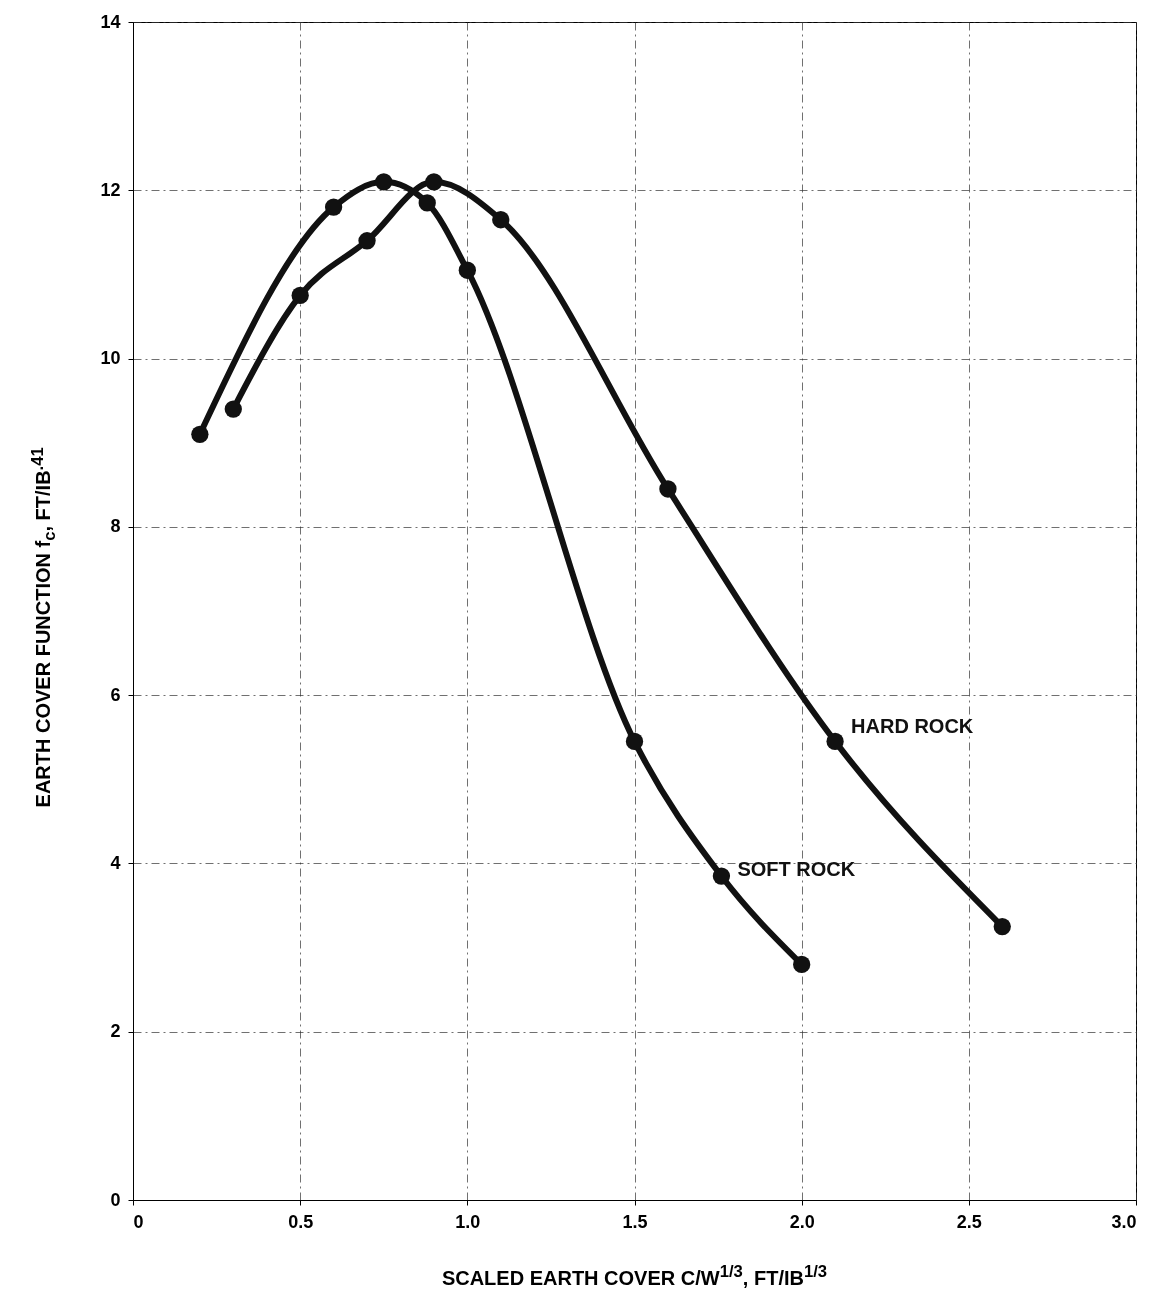 The width and height of the screenshot is (1173, 1310). What do you see at coordinates (115, 1199) in the screenshot?
I see `y-tick-label: 0` at bounding box center [115, 1199].